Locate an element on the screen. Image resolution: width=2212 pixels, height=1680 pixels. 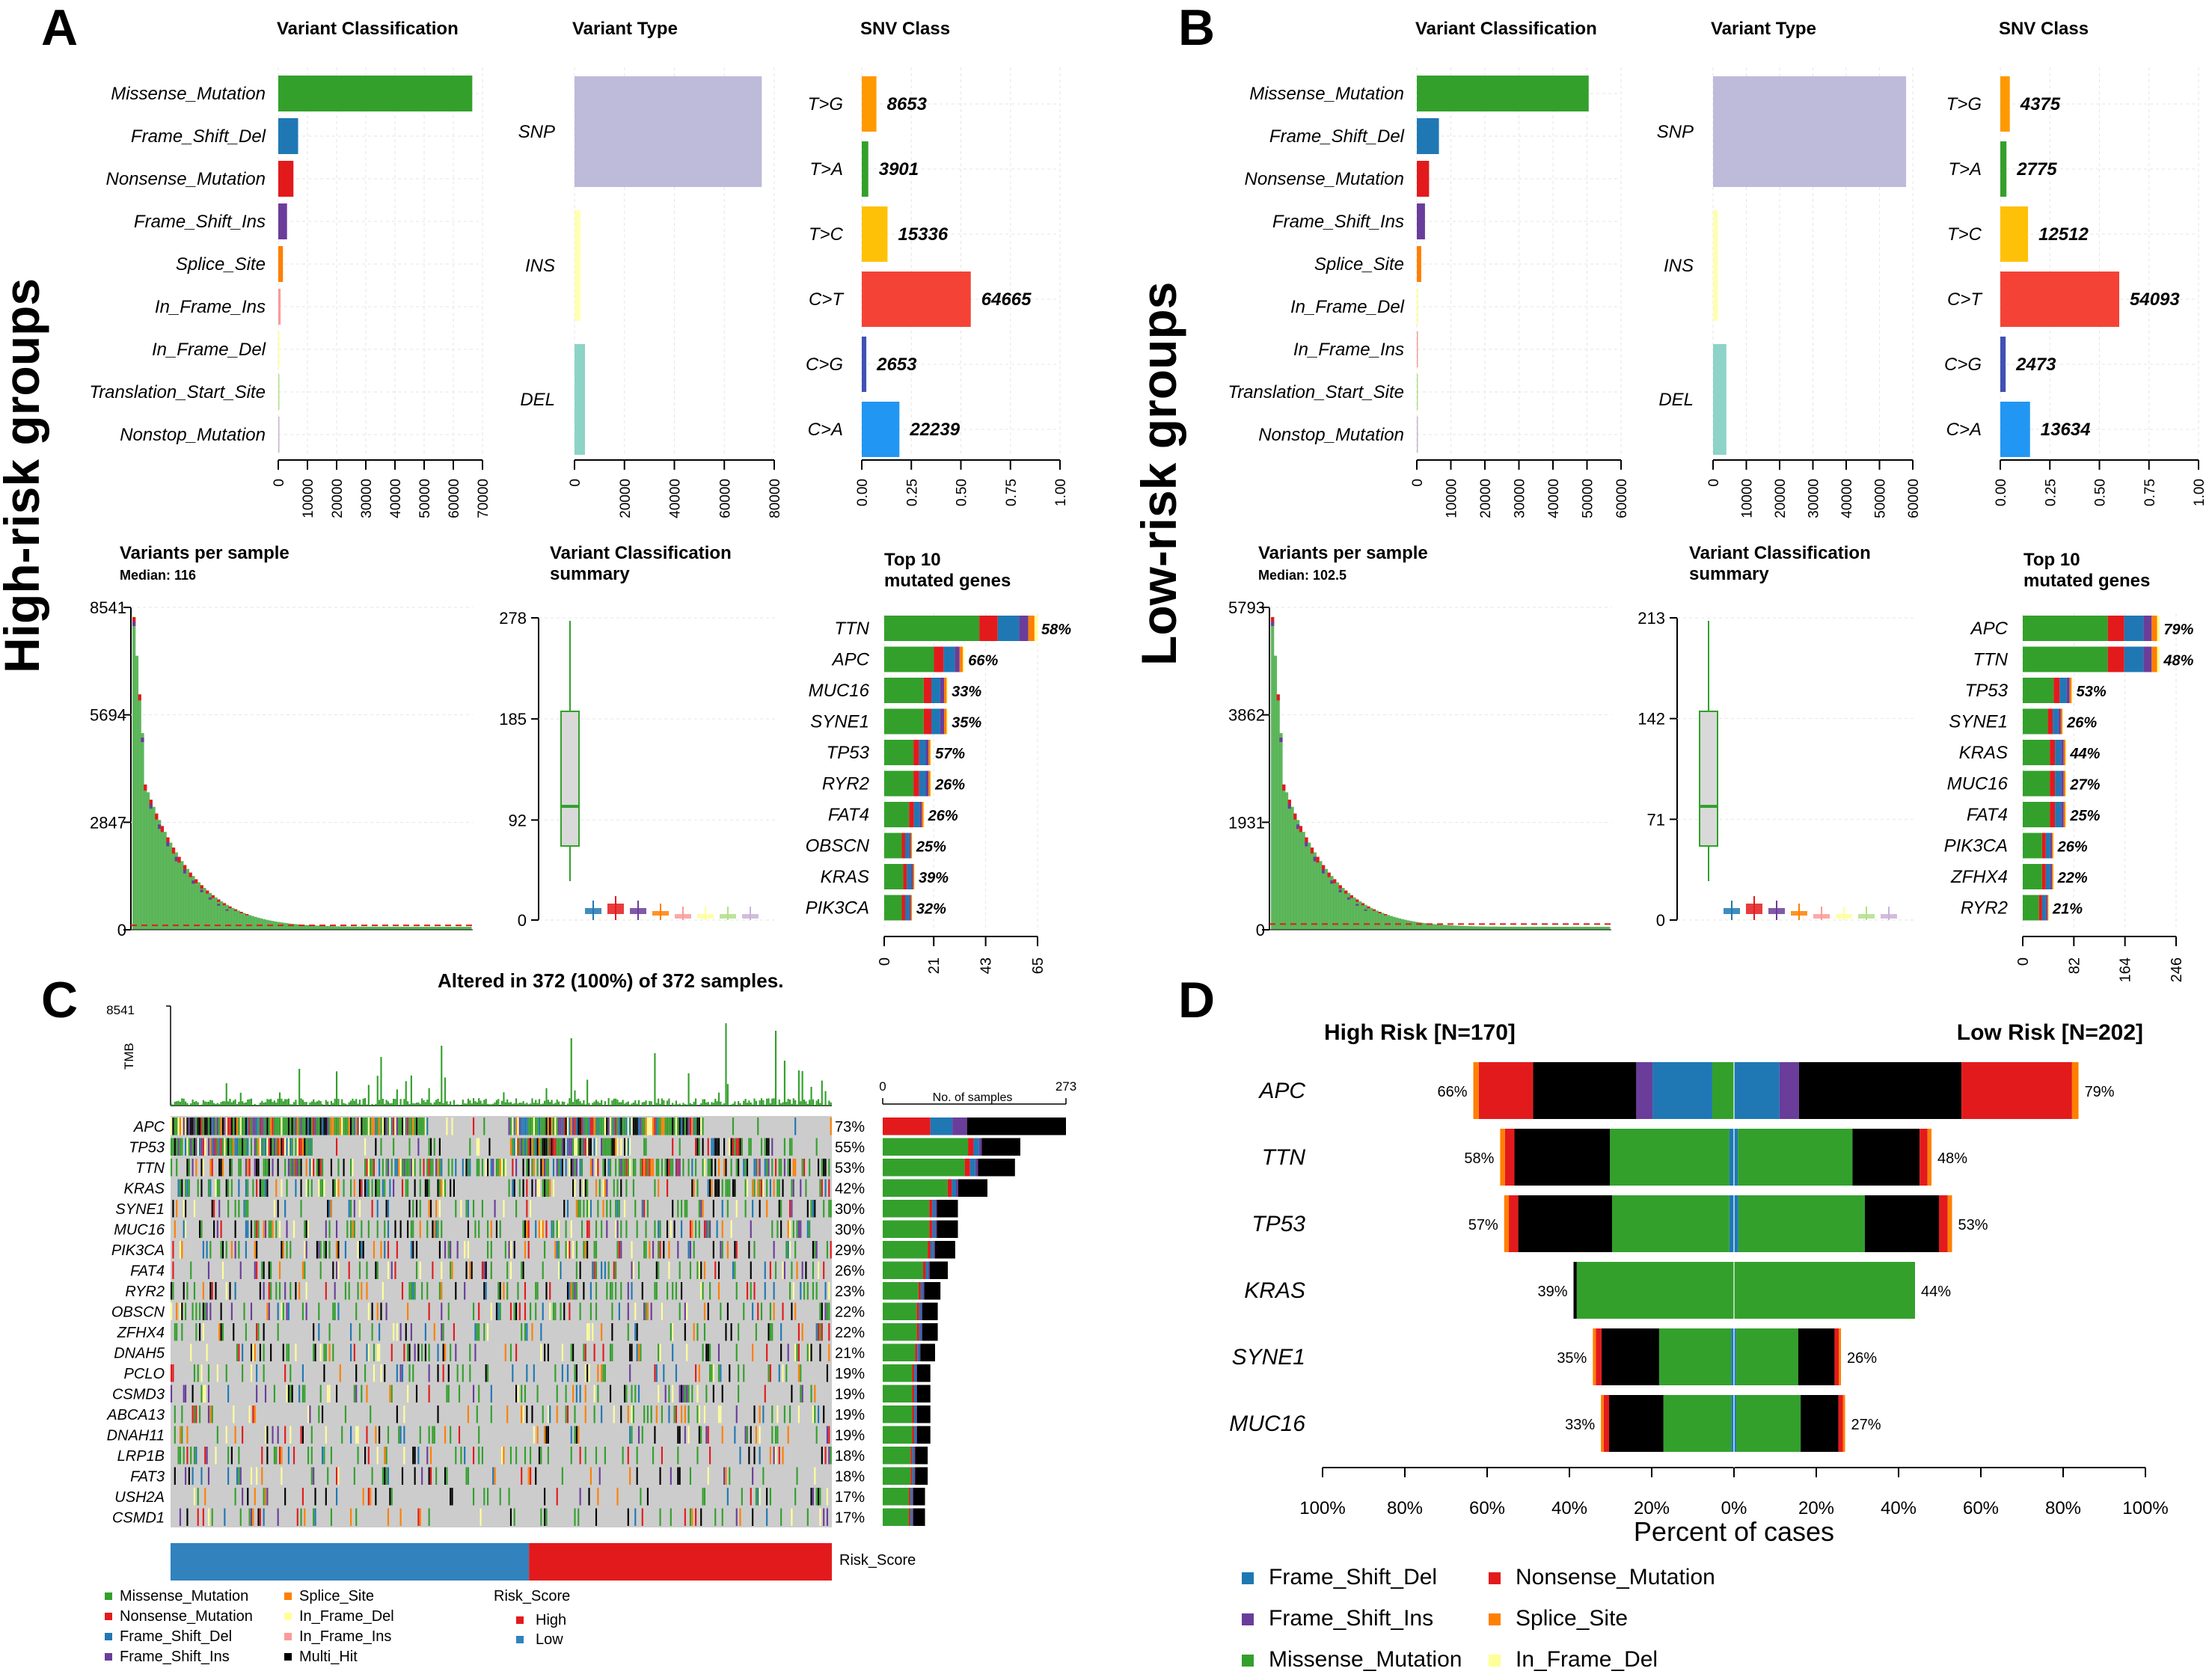
b-top10-ticklabel: 82 is located at coordinates (2074, 966).